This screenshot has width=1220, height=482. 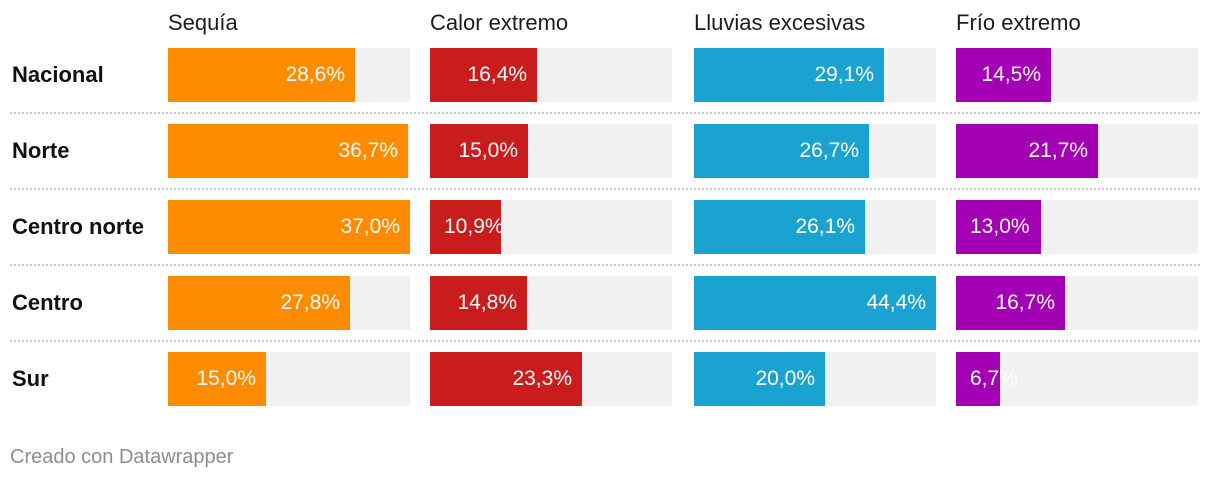 I want to click on column-header: Calor extremo, so click(x=499, y=22).